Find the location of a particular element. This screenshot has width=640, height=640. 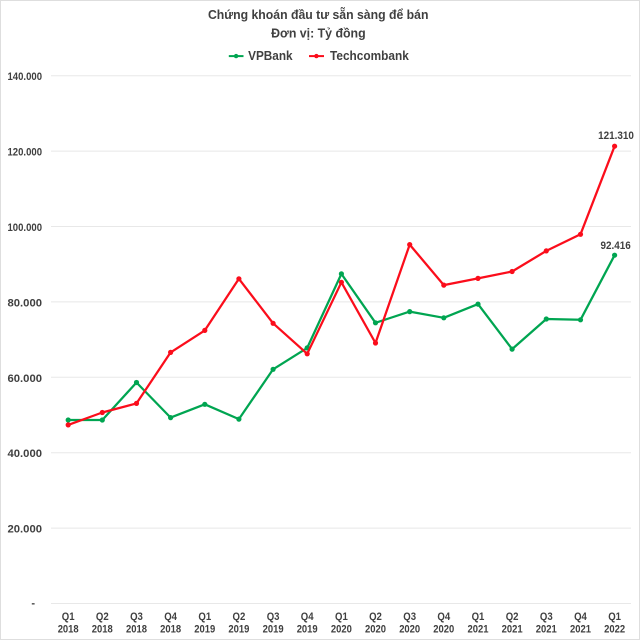

svg-text: 60.000 is located at coordinates (25, 379).